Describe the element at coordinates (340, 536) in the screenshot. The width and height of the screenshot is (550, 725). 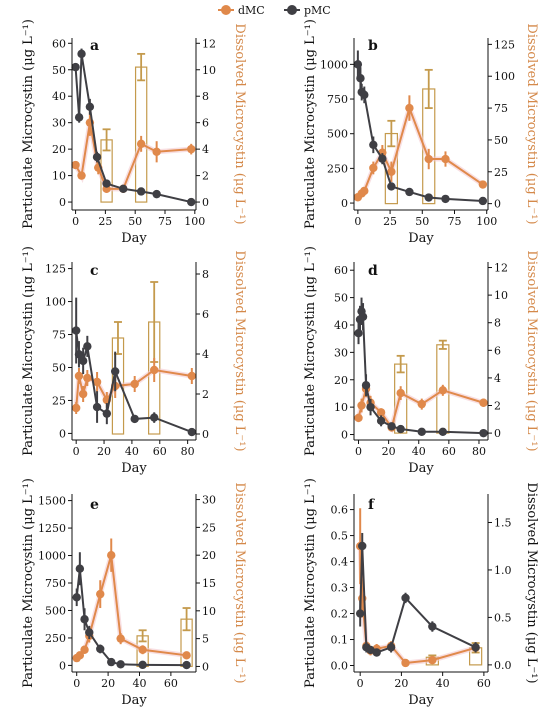
I see `y-left-tick-label-5: 0.5` at that location.